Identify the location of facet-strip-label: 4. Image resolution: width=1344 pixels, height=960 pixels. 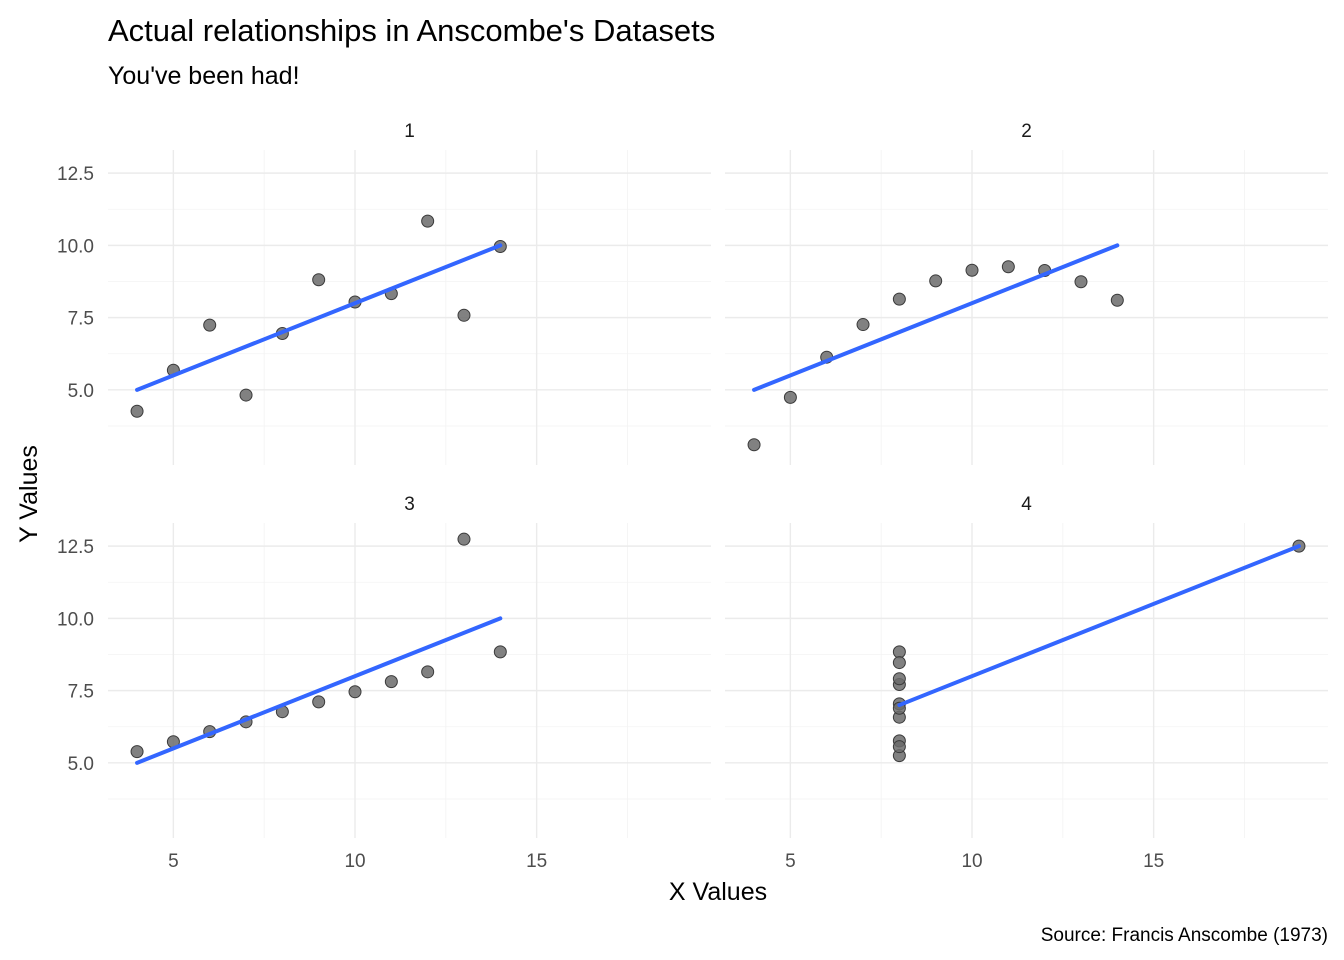
(1026, 504).